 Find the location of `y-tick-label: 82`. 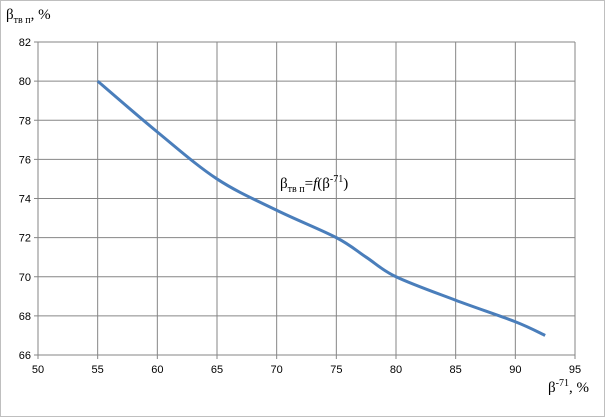

y-tick-label: 82 is located at coordinates (25, 43).